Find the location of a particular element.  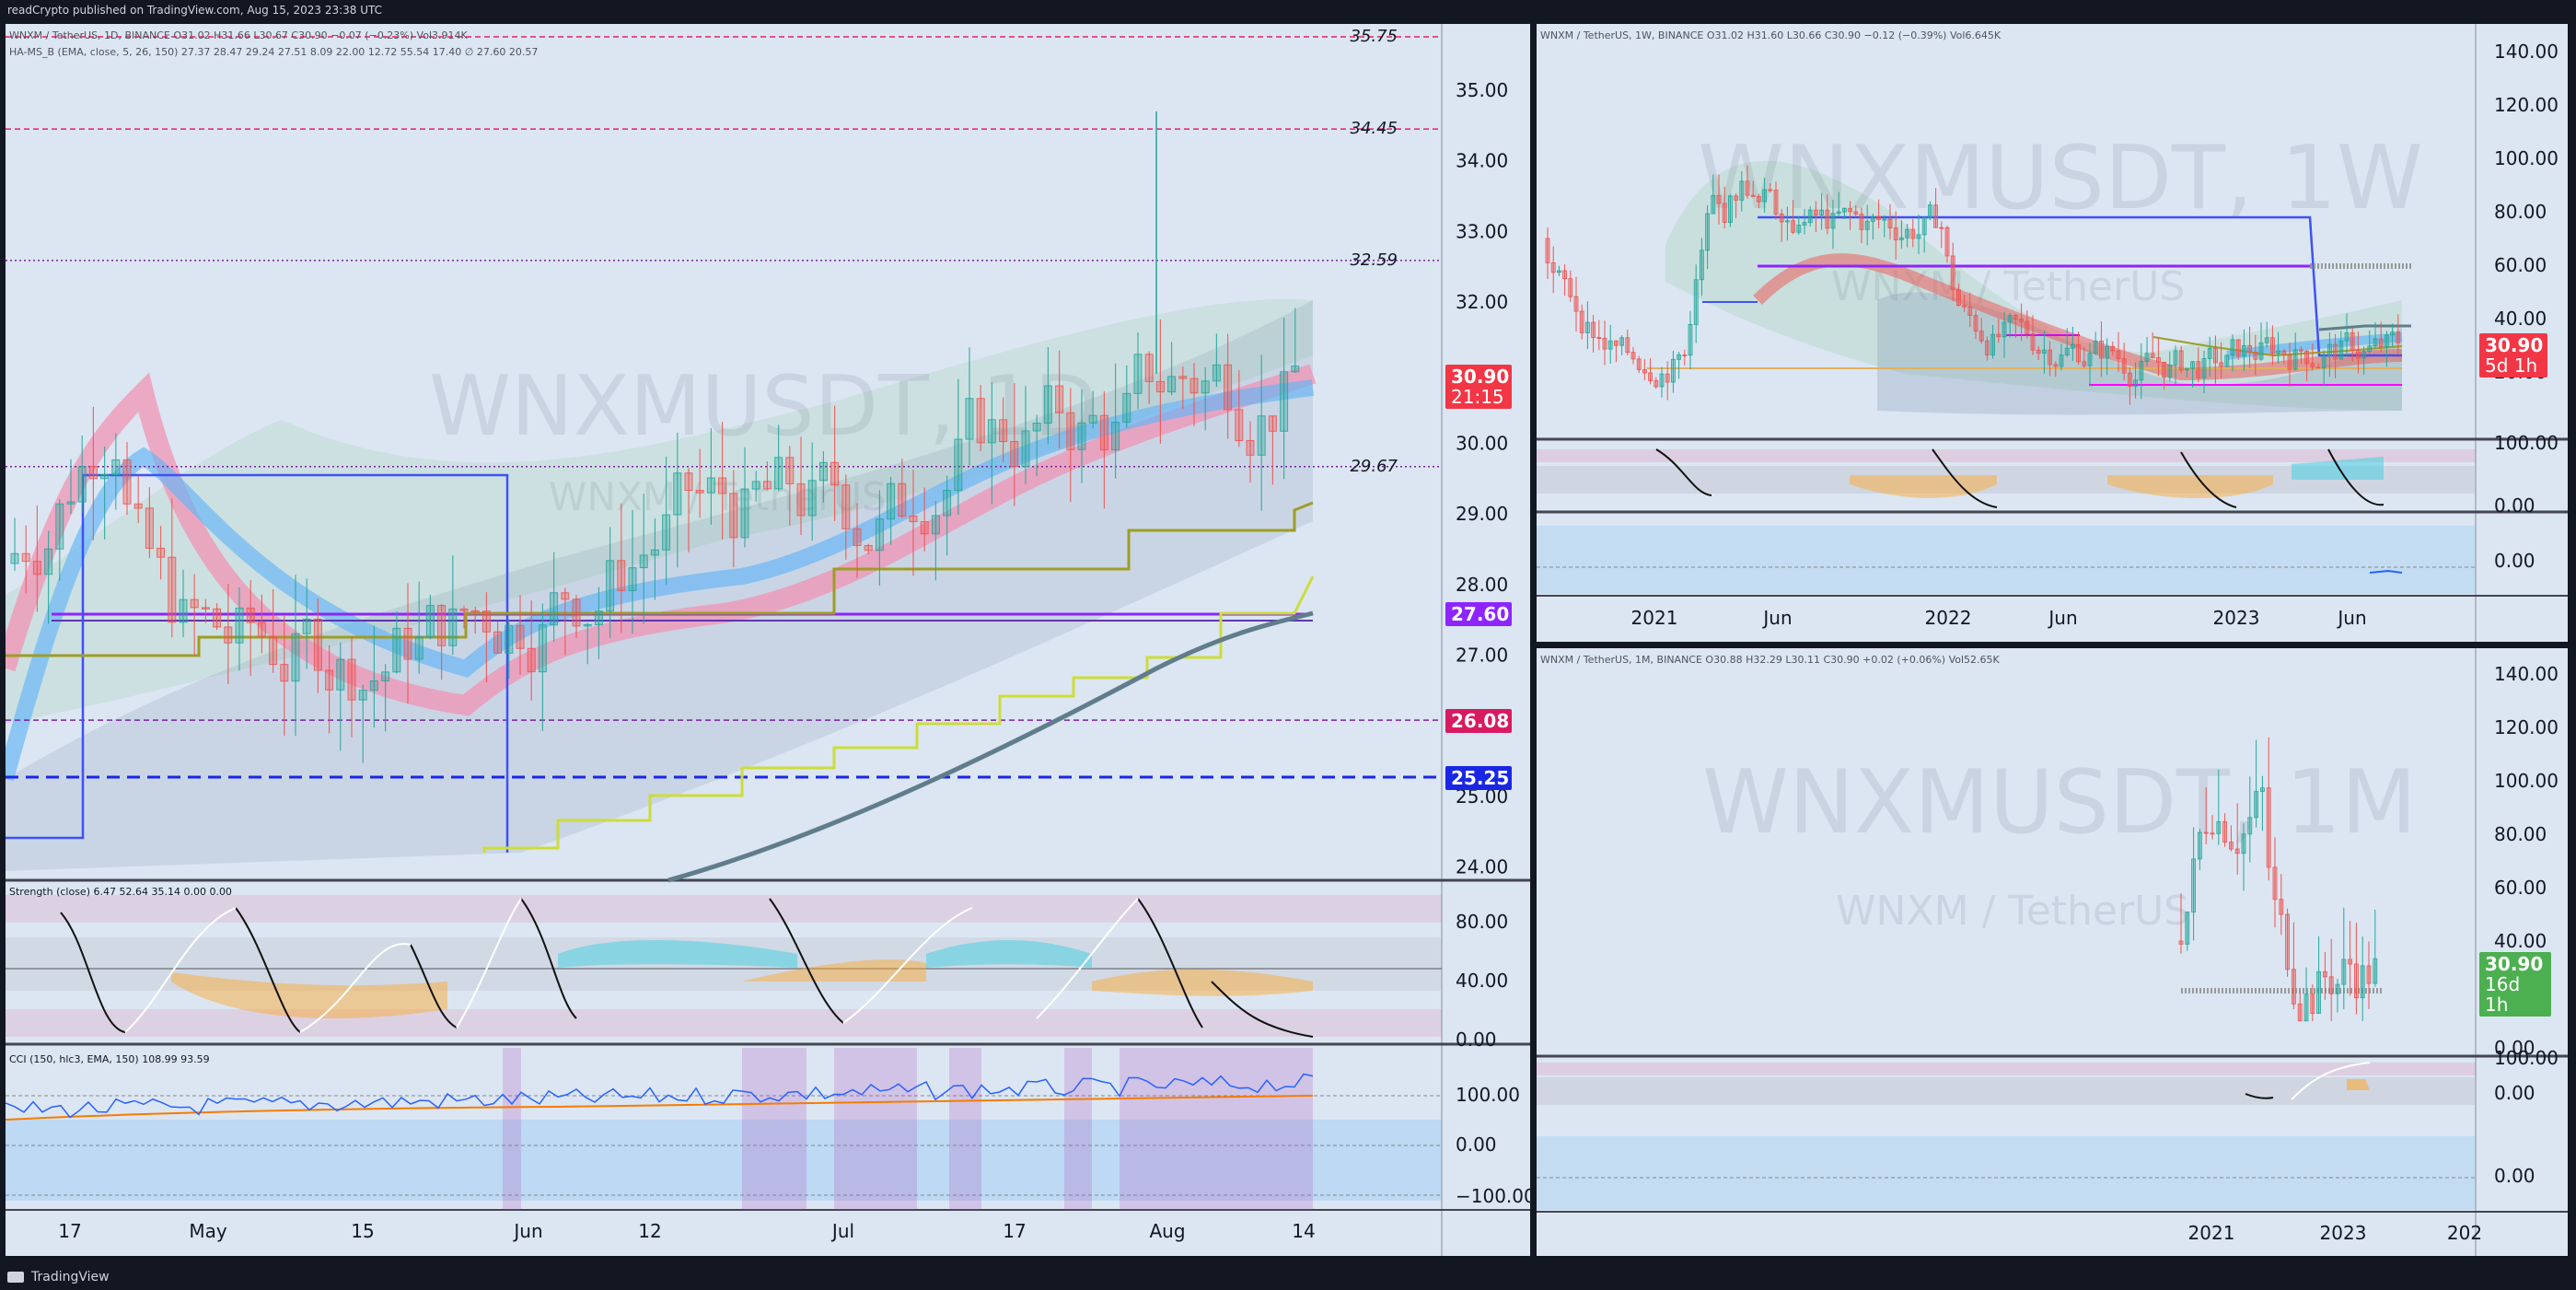

strength-fill-orange is located at coordinates (1202, 982).